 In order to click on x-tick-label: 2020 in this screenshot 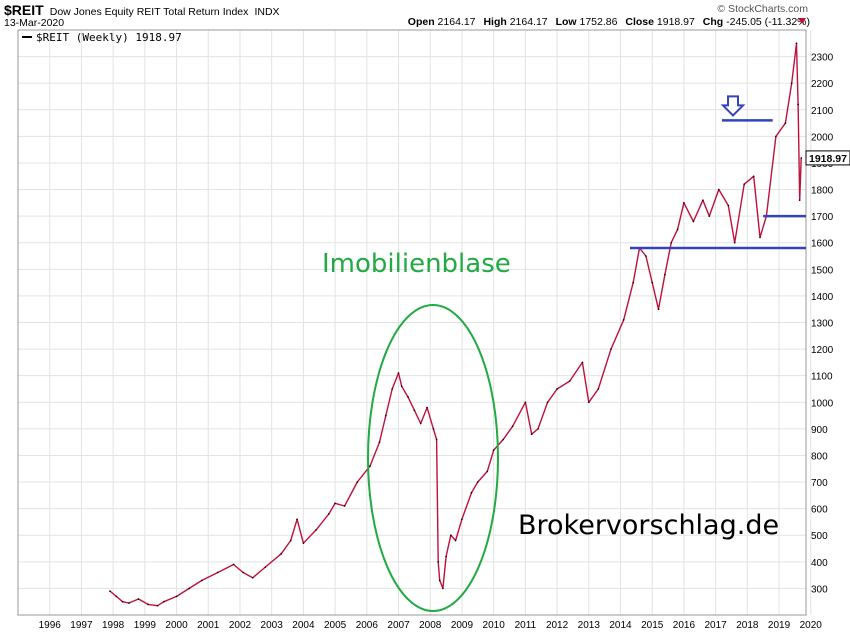, I will do `click(811, 625)`.